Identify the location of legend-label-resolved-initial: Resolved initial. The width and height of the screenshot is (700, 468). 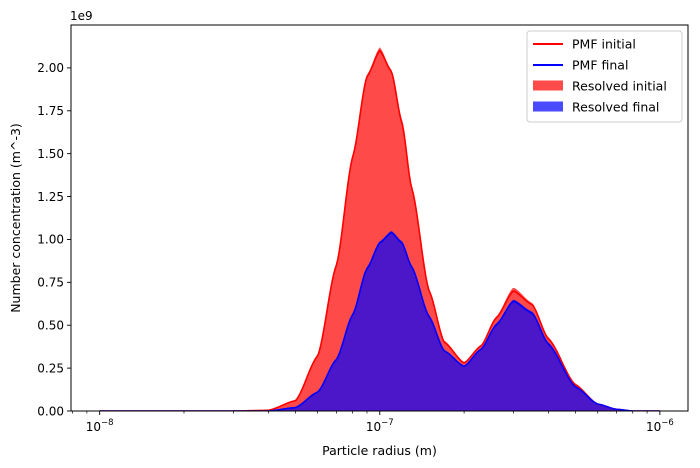
(619, 86).